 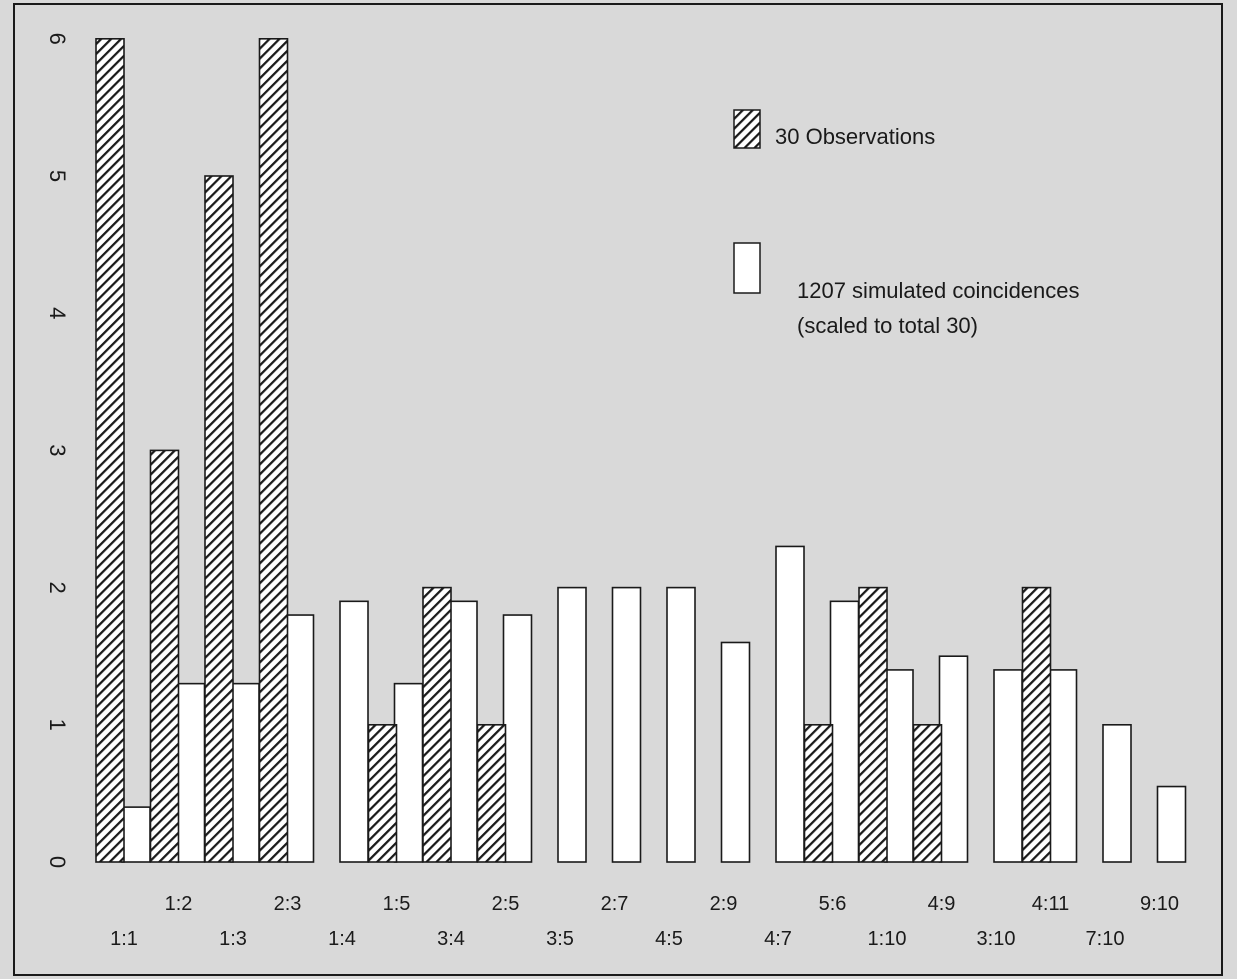 What do you see at coordinates (57, 313) in the screenshot?
I see `y-tick-label: 4` at bounding box center [57, 313].